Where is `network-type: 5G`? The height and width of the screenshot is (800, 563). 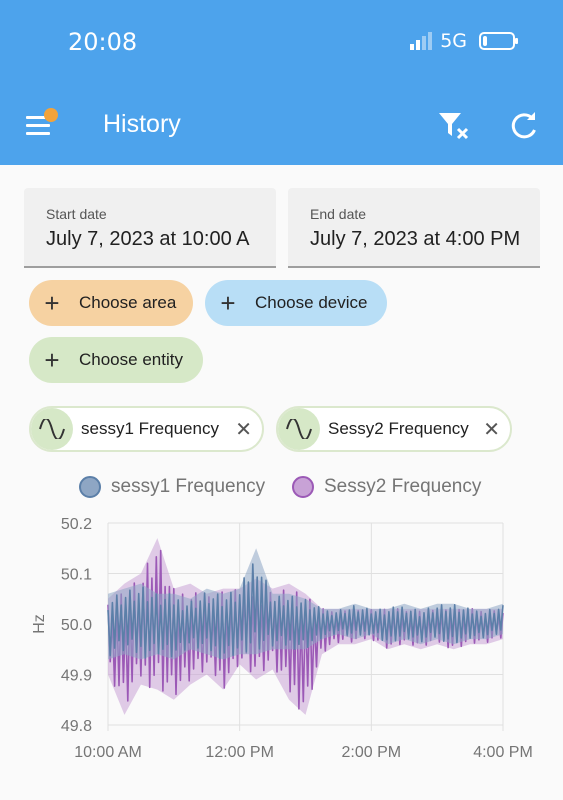
network-type: 5G is located at coordinates (453, 41).